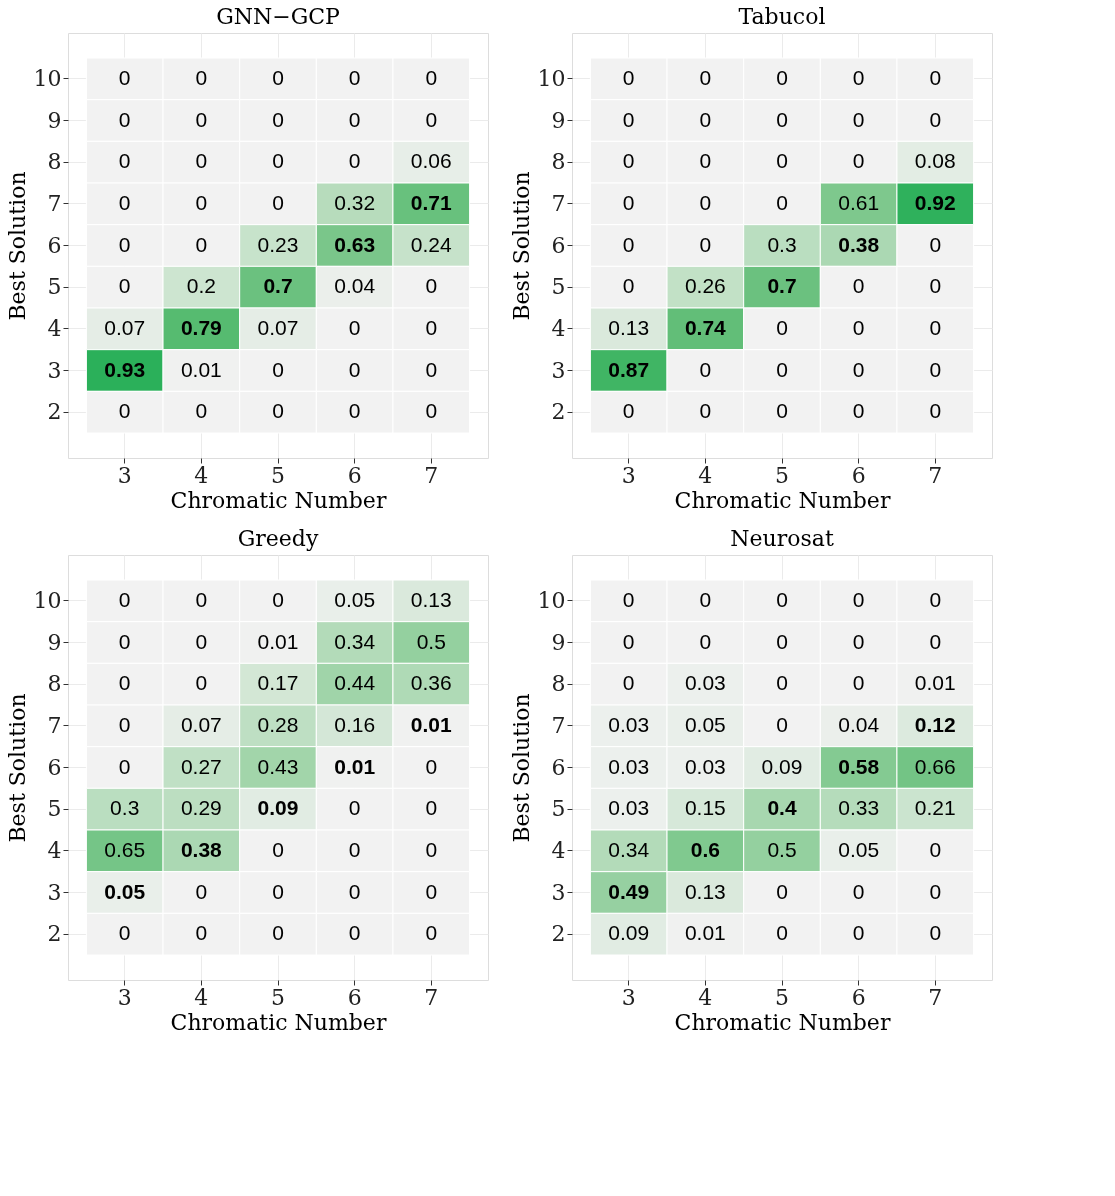  Describe the element at coordinates (125, 849) in the screenshot. I see `data-label: 0.65` at that location.